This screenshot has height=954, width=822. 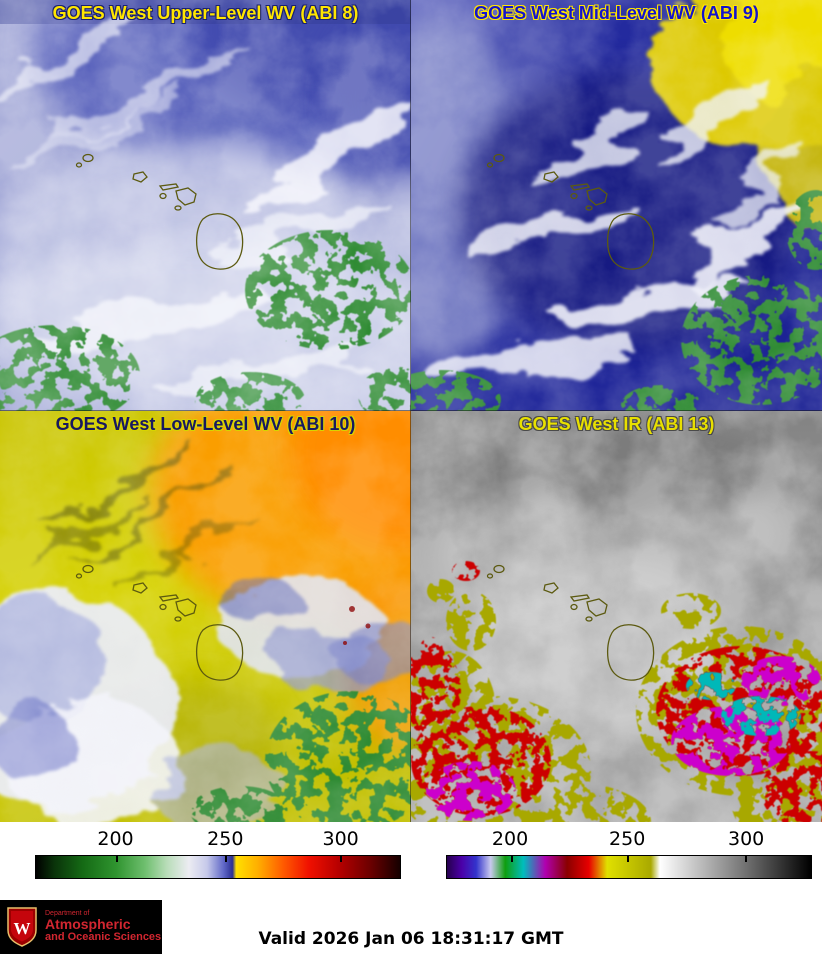 I want to click on ir-colorbar-labels: 200 250 300, so click(x=629, y=839).